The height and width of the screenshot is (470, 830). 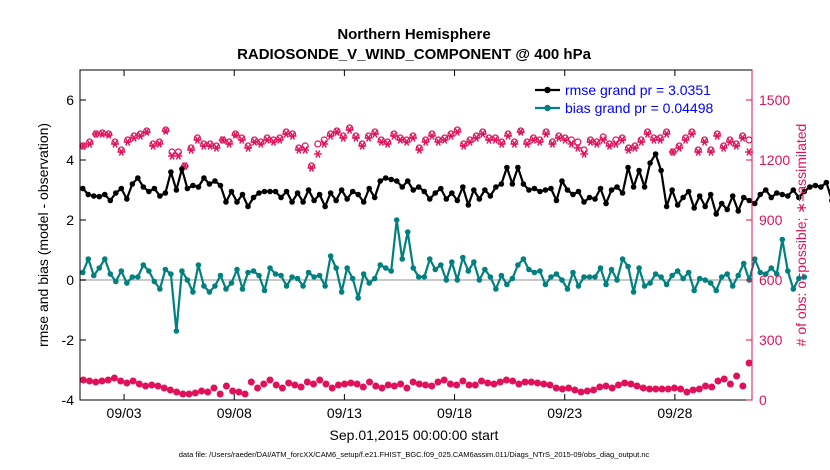 What do you see at coordinates (763, 400) in the screenshot?
I see `y-right-tick-label: 0` at bounding box center [763, 400].